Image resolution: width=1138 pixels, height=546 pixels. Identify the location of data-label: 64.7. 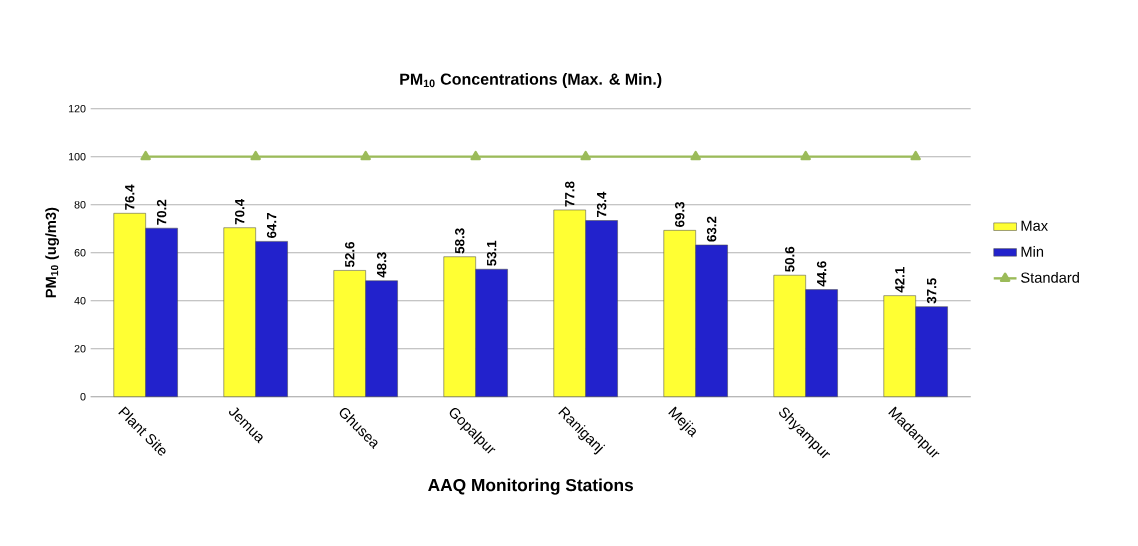
(271, 225).